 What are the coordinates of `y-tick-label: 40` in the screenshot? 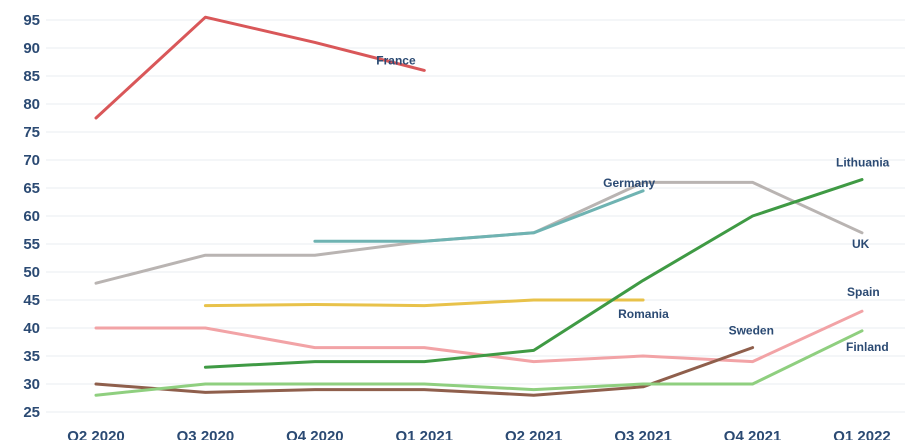 It's located at (31, 328).